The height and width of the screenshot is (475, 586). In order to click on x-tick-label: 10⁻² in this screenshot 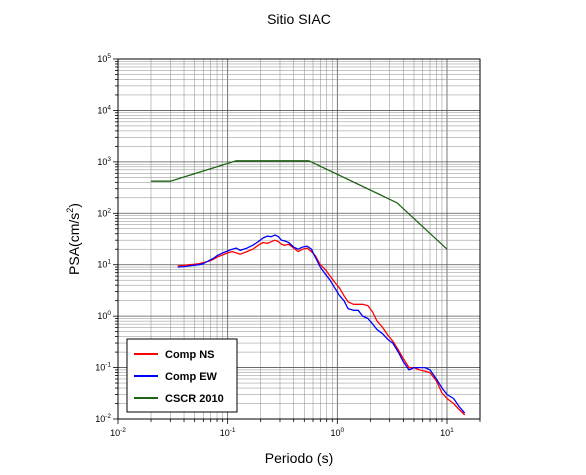, I will do `click(118, 432)`.